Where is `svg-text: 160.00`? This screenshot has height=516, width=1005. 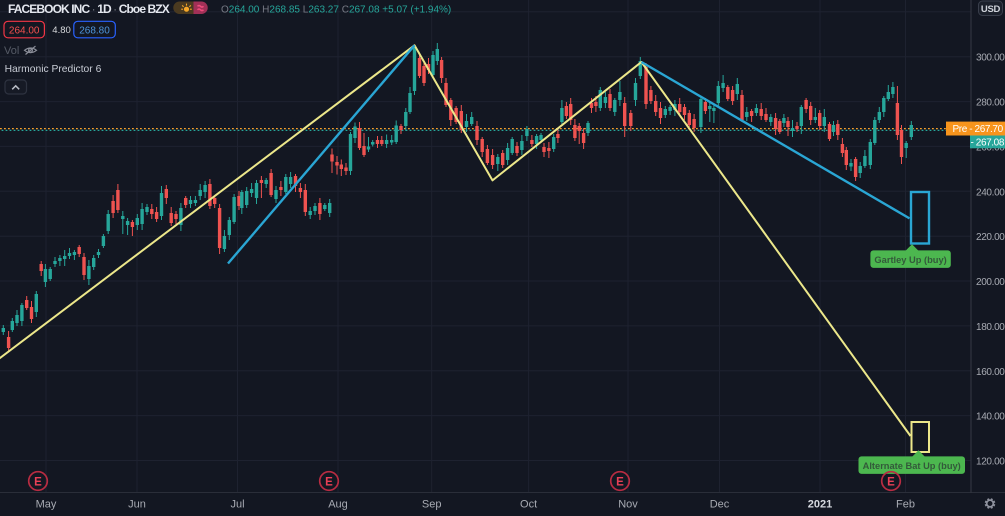
svg-text: 160.00 is located at coordinates (990, 372).